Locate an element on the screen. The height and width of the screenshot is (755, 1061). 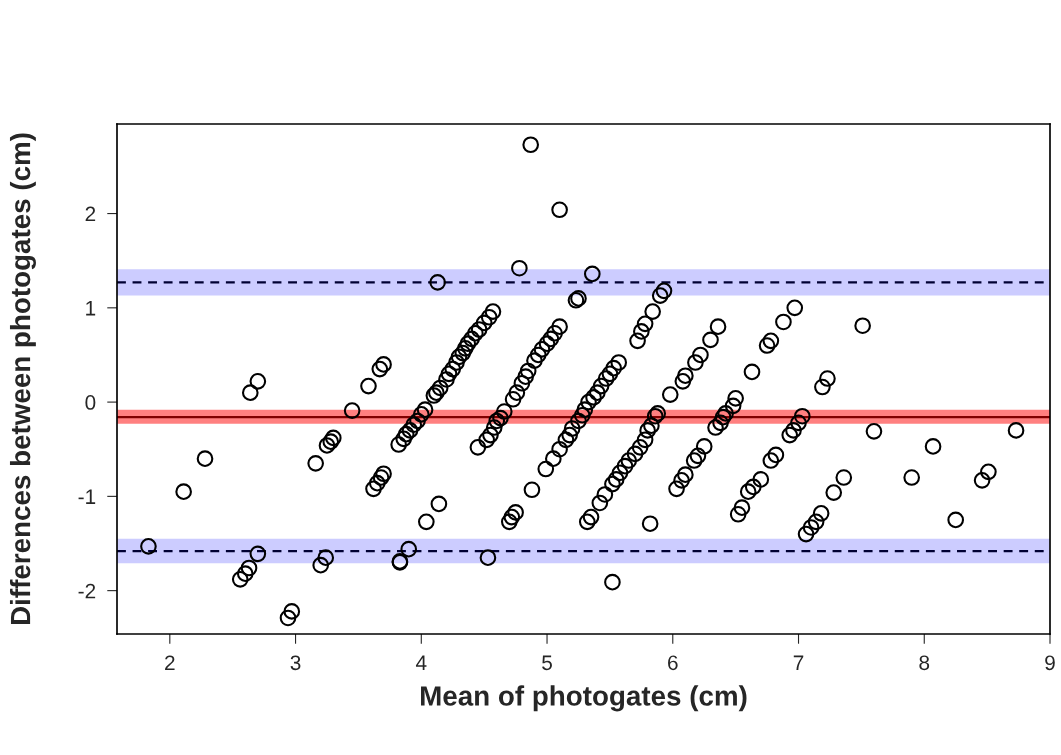
y-axis-title: Differences between photogates (cm) is located at coordinates (22, 379).